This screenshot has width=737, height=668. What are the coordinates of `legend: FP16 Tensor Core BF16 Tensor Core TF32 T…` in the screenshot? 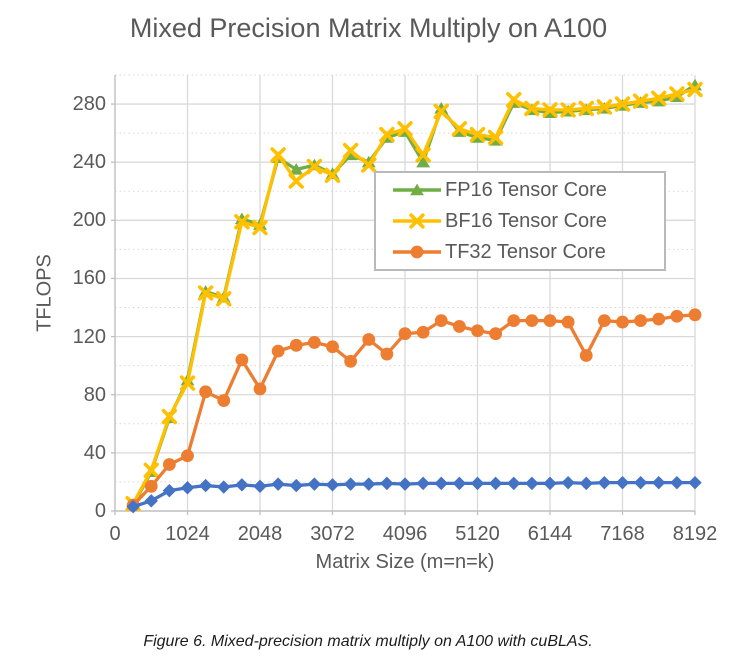 It's located at (520, 221).